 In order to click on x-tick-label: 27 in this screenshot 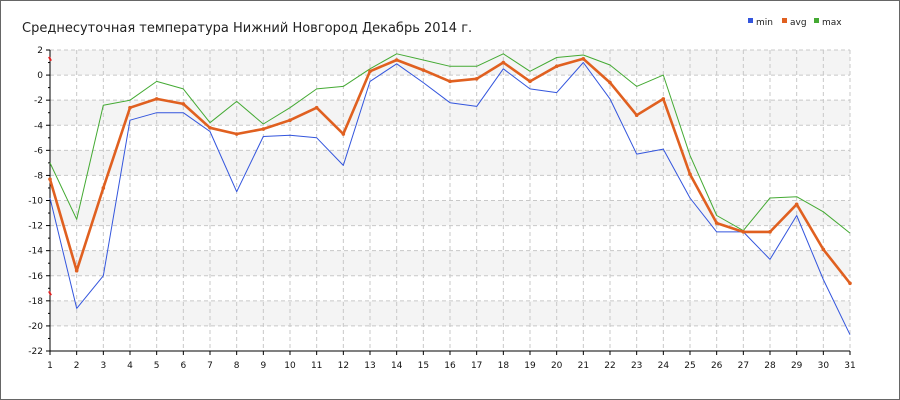, I will do `click(743, 366)`.